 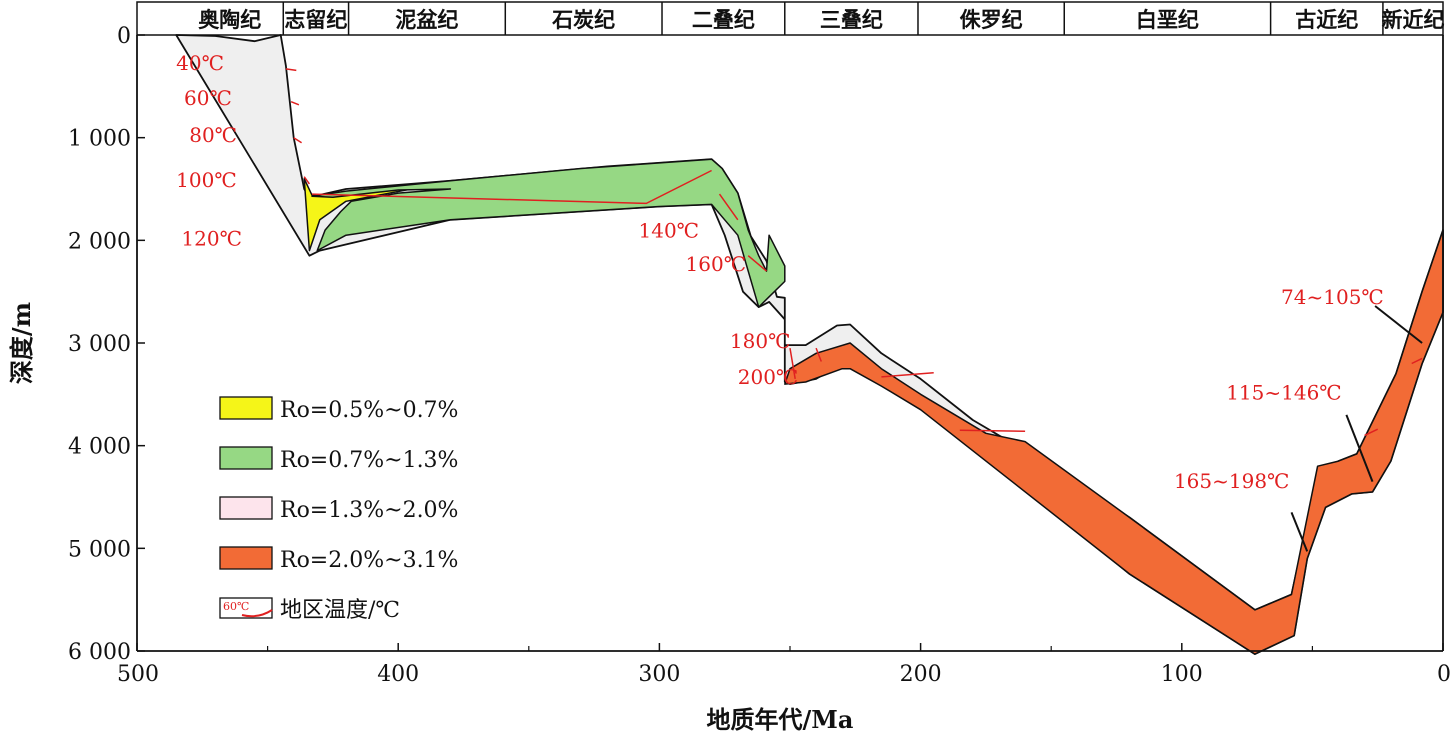 I want to click on temperature-label: 40℃, so click(x=200, y=63).